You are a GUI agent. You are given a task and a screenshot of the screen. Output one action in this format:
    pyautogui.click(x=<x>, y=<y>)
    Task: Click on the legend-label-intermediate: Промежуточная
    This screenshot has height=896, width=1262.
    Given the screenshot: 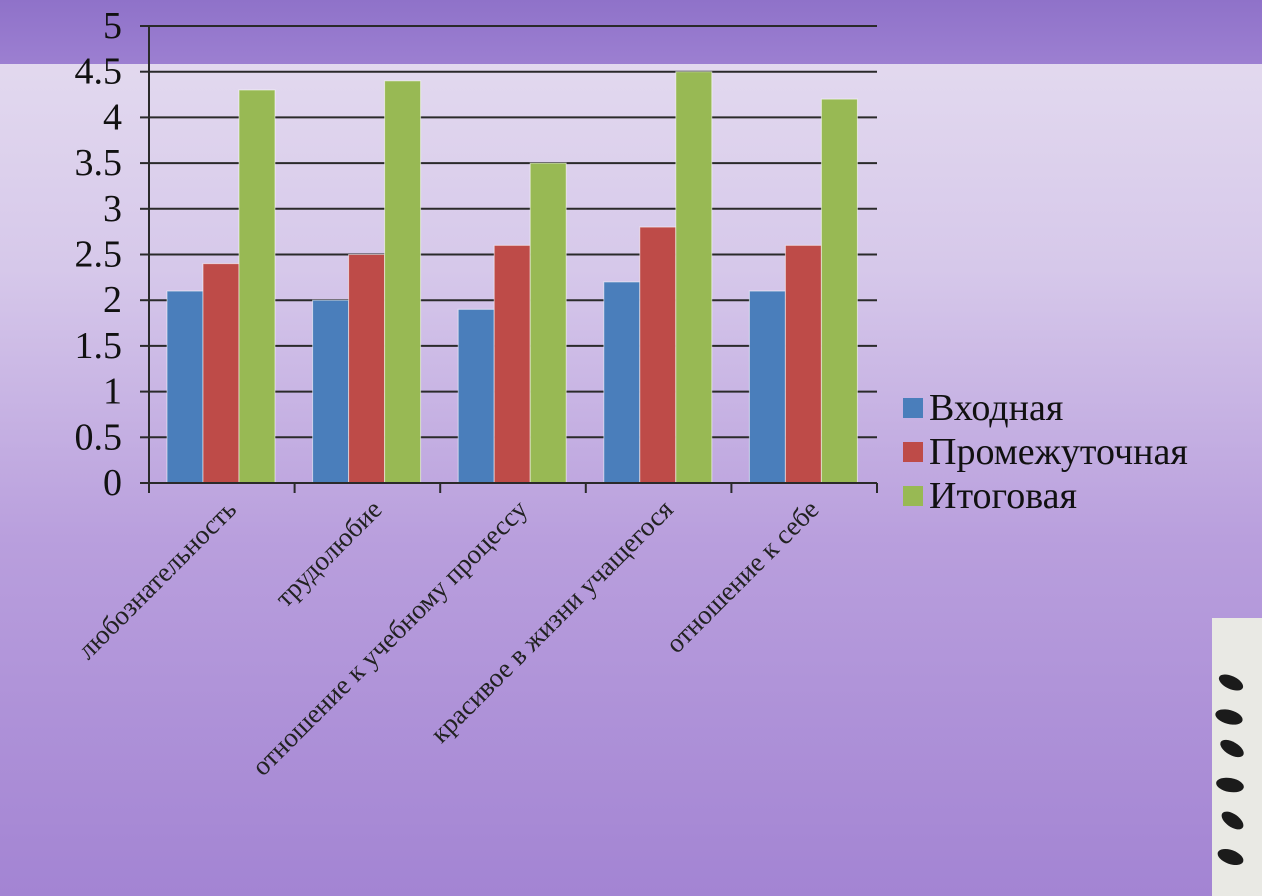 What is the action you would take?
    pyautogui.click(x=1058, y=452)
    